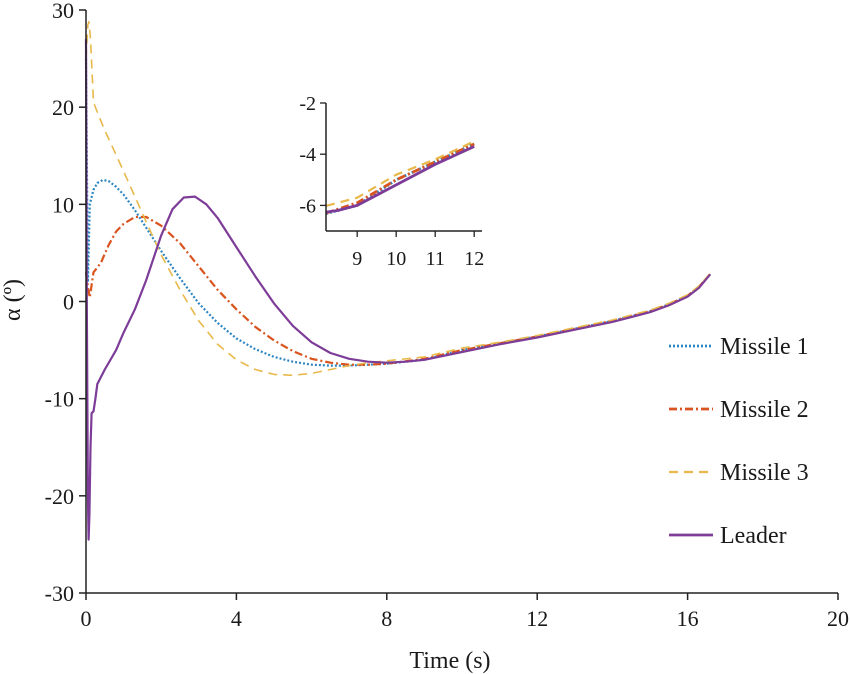  I want to click on inset-series-group, so click(400, 177).